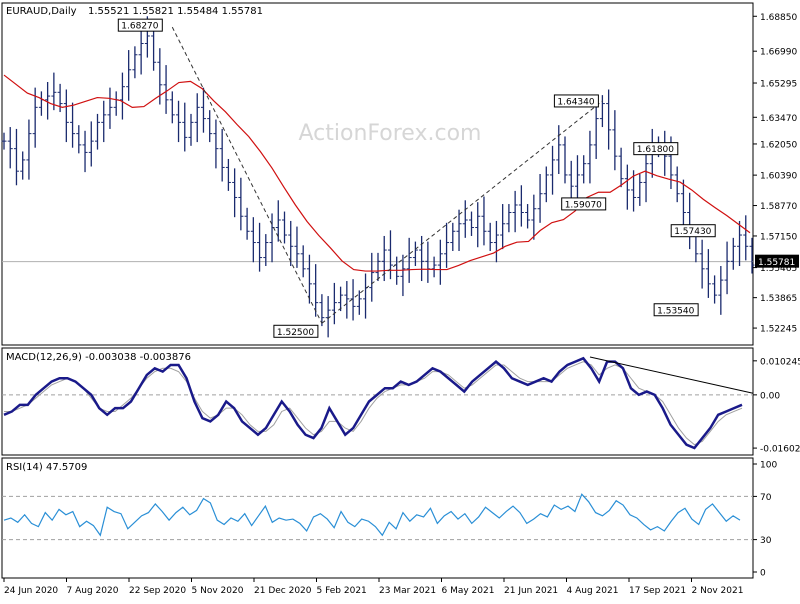 This screenshot has height=604, width=800. I want to click on price-label: 1.68270, so click(139, 27).